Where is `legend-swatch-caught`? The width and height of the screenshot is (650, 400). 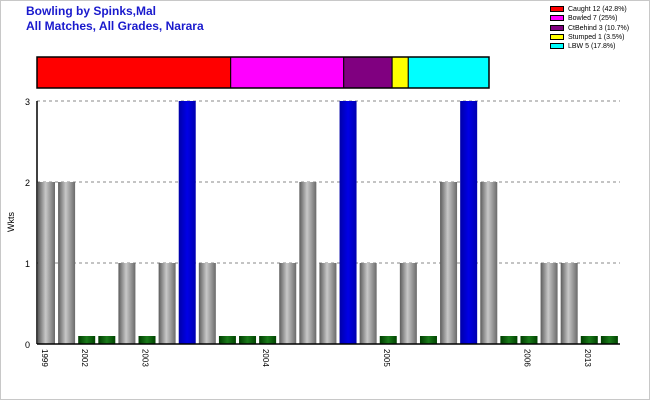 legend-swatch-caught is located at coordinates (557, 9).